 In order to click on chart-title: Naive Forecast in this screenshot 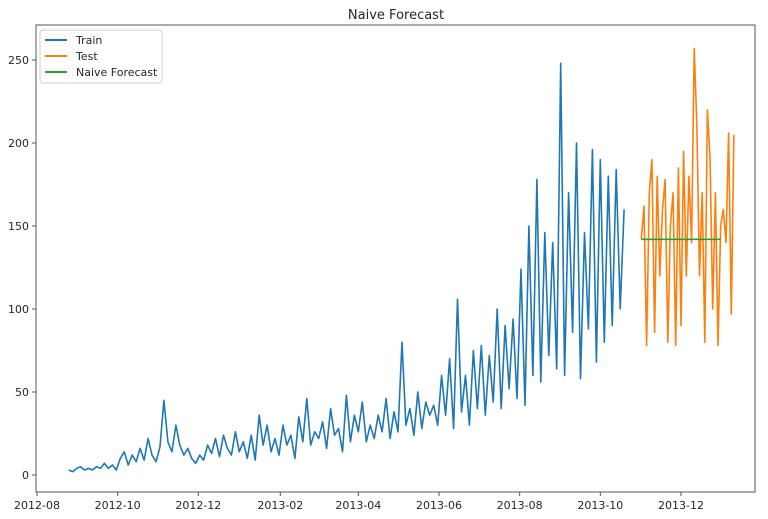, I will do `click(396, 15)`.